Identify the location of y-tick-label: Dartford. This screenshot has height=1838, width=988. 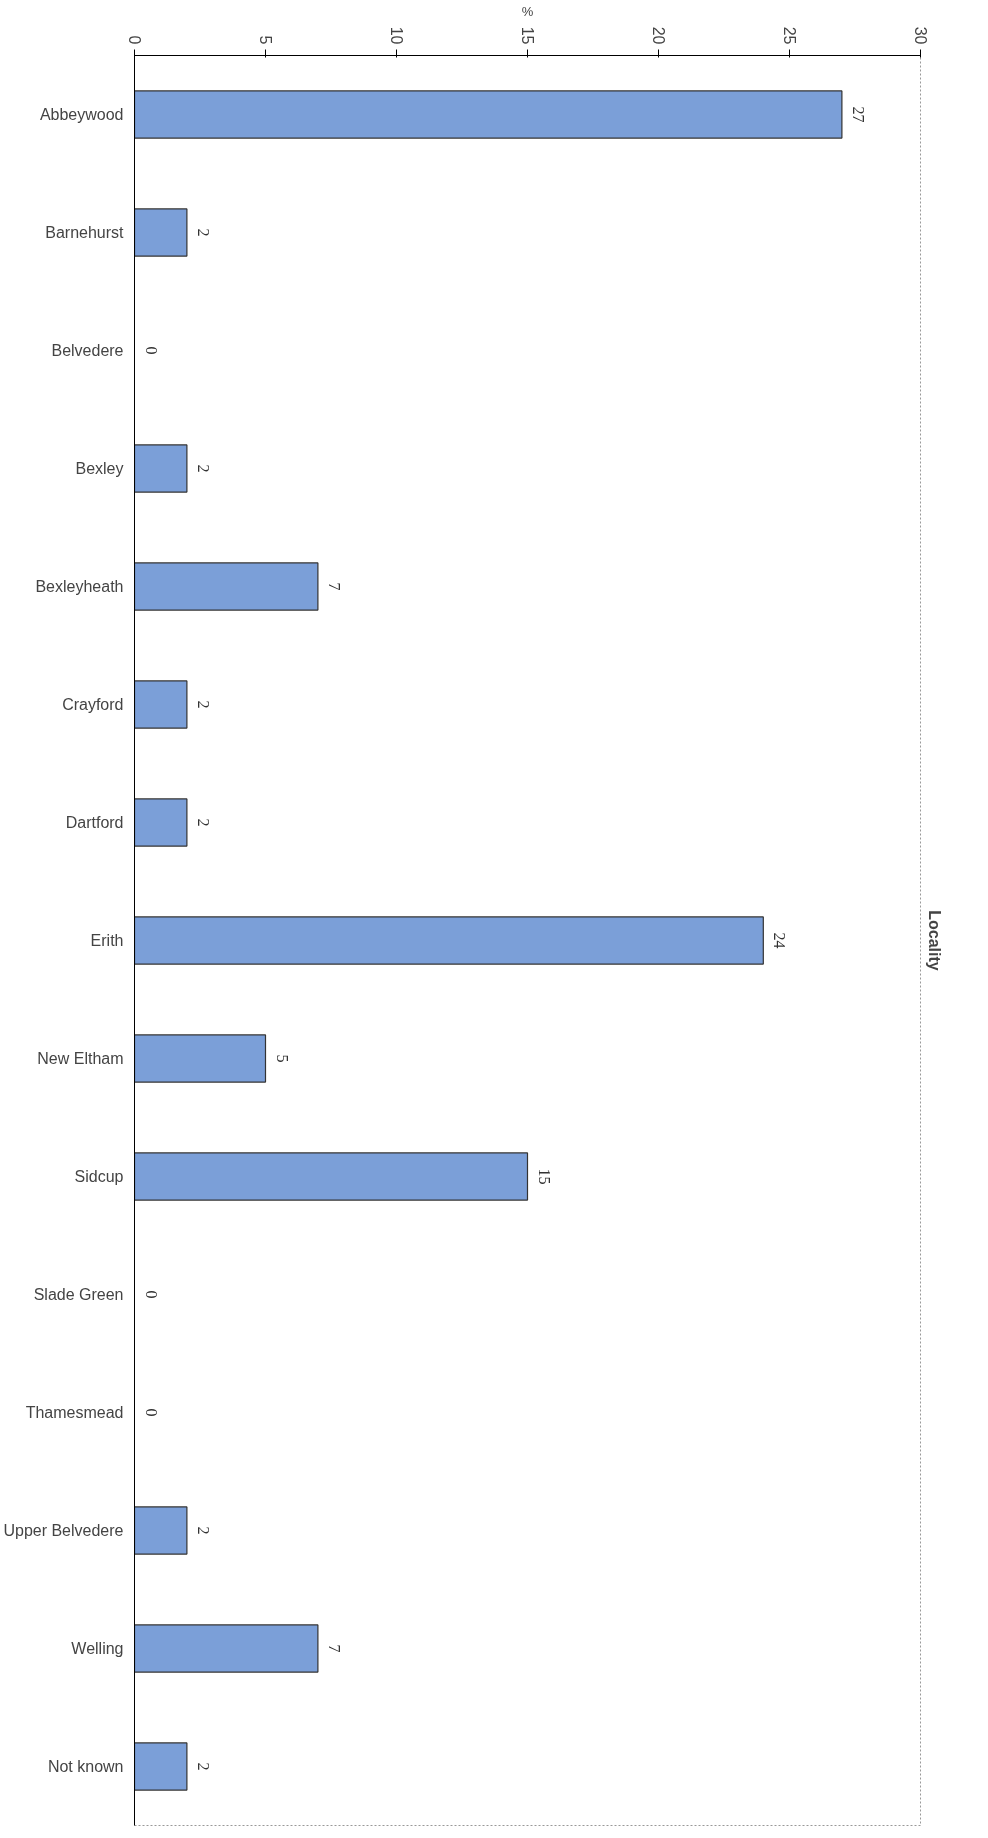
(94, 822).